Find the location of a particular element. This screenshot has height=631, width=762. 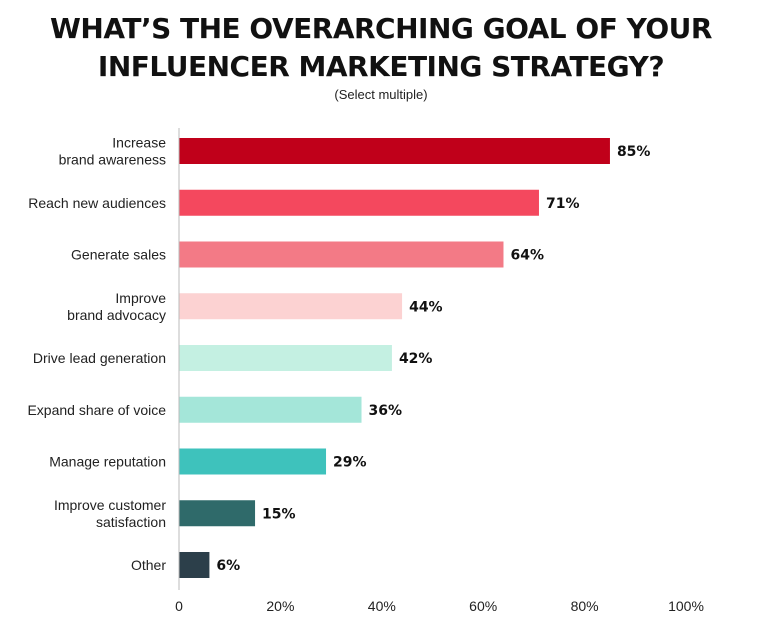

category-label-1: Reach new audiences is located at coordinates (97, 203).